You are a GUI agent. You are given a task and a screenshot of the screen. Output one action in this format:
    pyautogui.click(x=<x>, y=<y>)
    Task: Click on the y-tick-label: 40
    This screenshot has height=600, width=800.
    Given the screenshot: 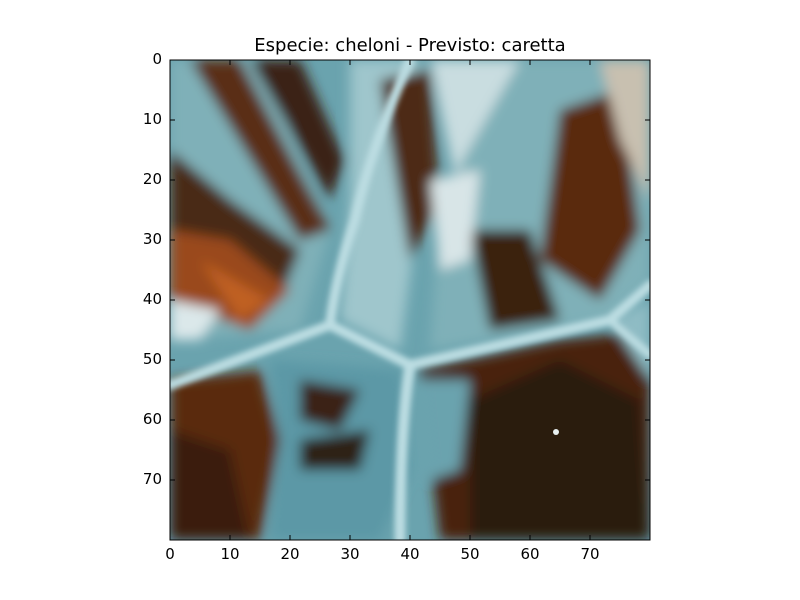 What is the action you would take?
    pyautogui.click(x=152, y=299)
    